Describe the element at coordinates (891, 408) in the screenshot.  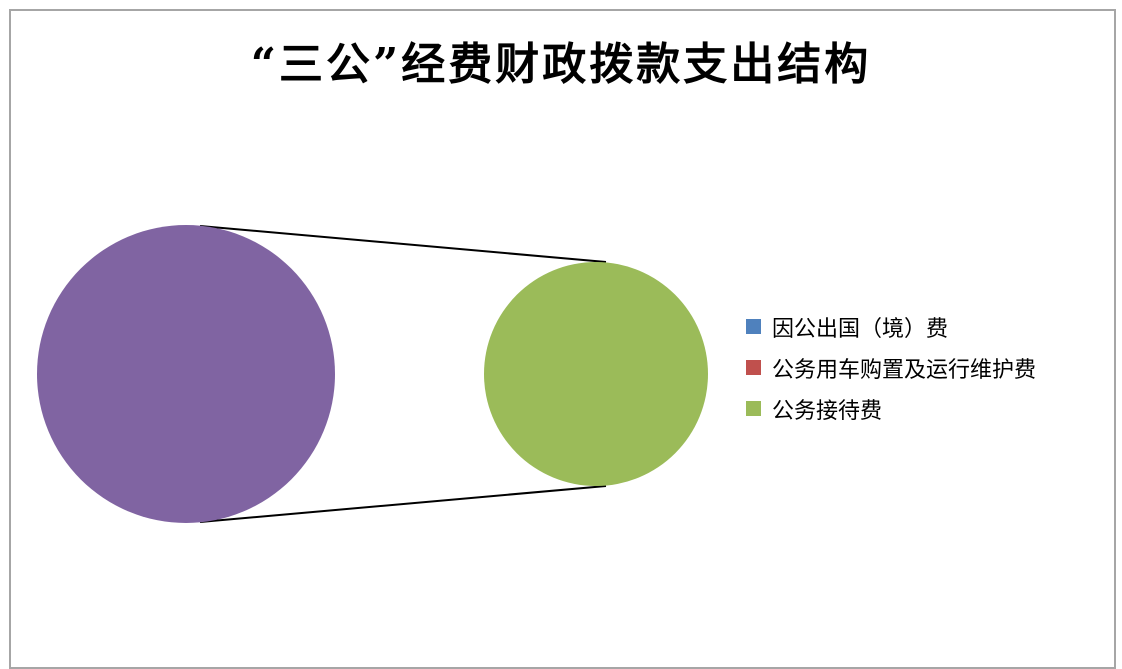
I see `legend-item-reception: 公务接待费` at that location.